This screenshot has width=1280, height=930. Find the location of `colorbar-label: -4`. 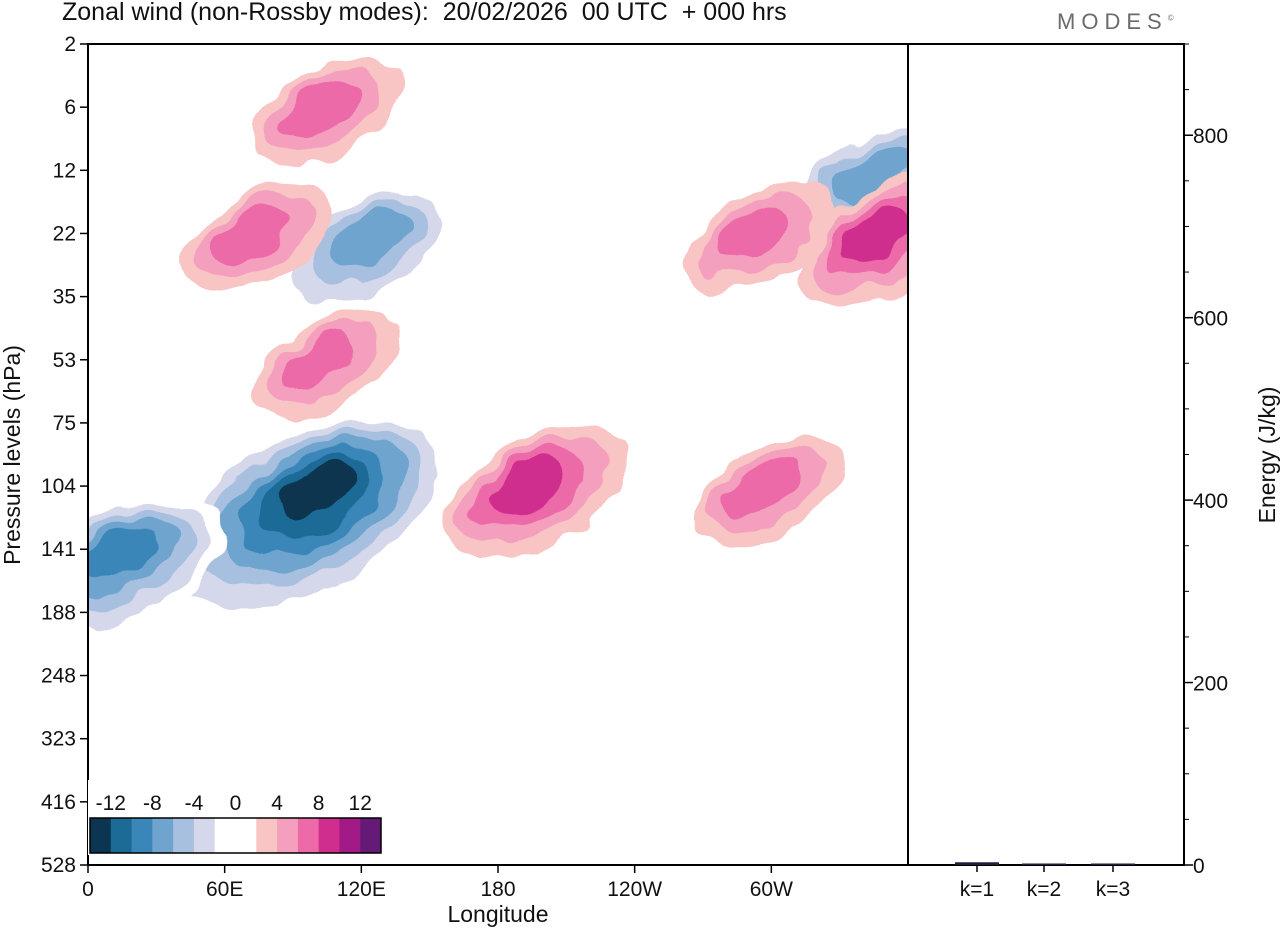

colorbar-label: -4 is located at coordinates (194, 803).